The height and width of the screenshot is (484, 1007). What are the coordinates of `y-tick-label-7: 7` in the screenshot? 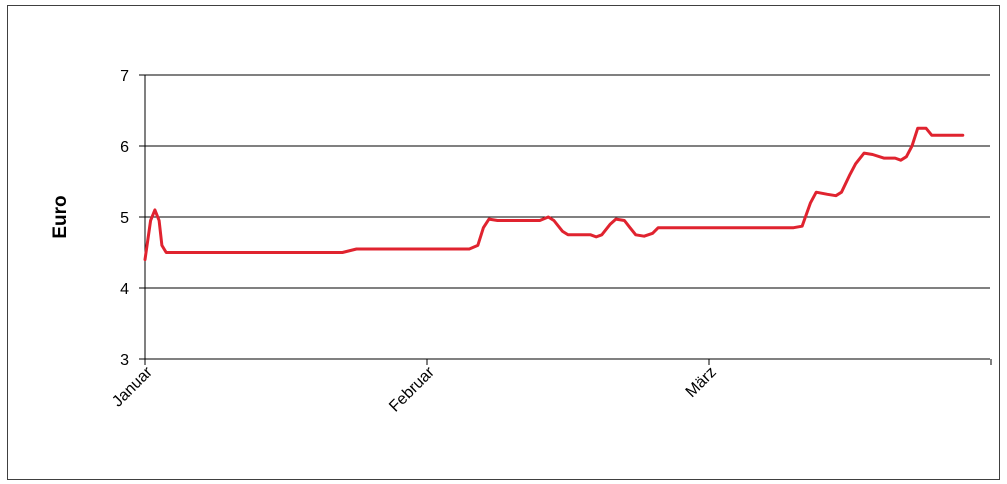 It's located at (124, 76).